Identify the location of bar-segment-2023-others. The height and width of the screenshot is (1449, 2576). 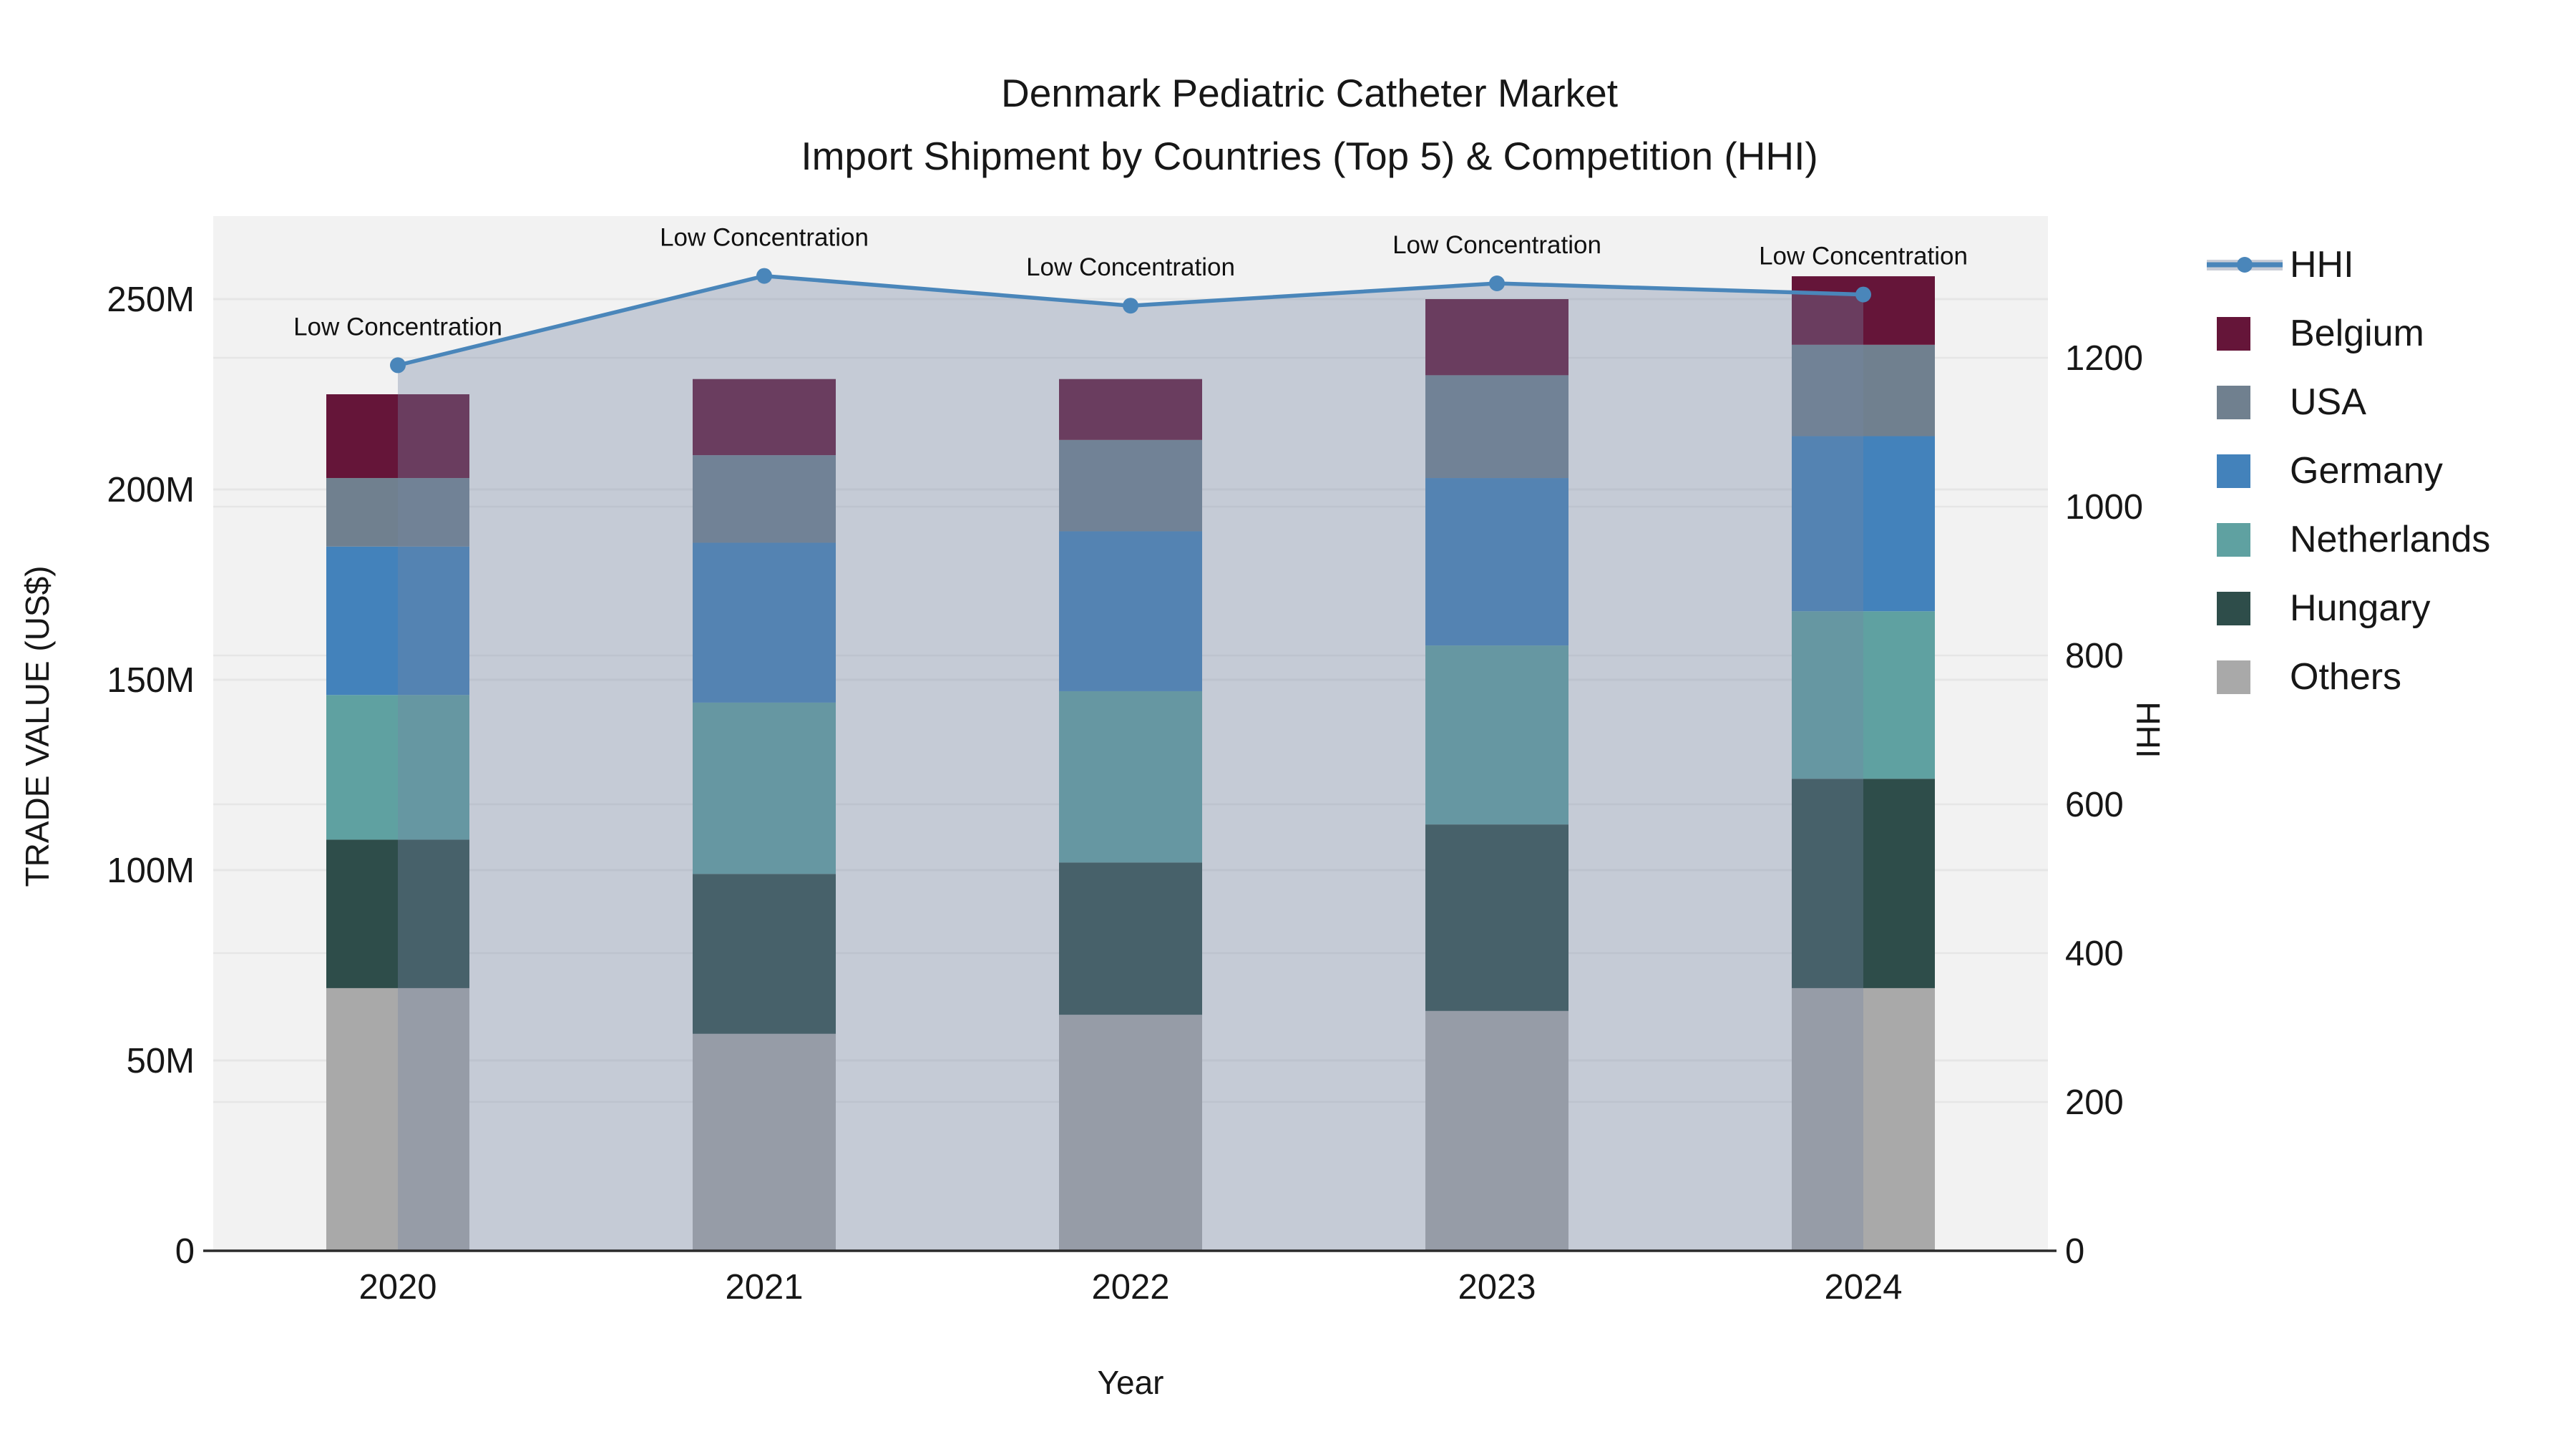
(1496, 1130).